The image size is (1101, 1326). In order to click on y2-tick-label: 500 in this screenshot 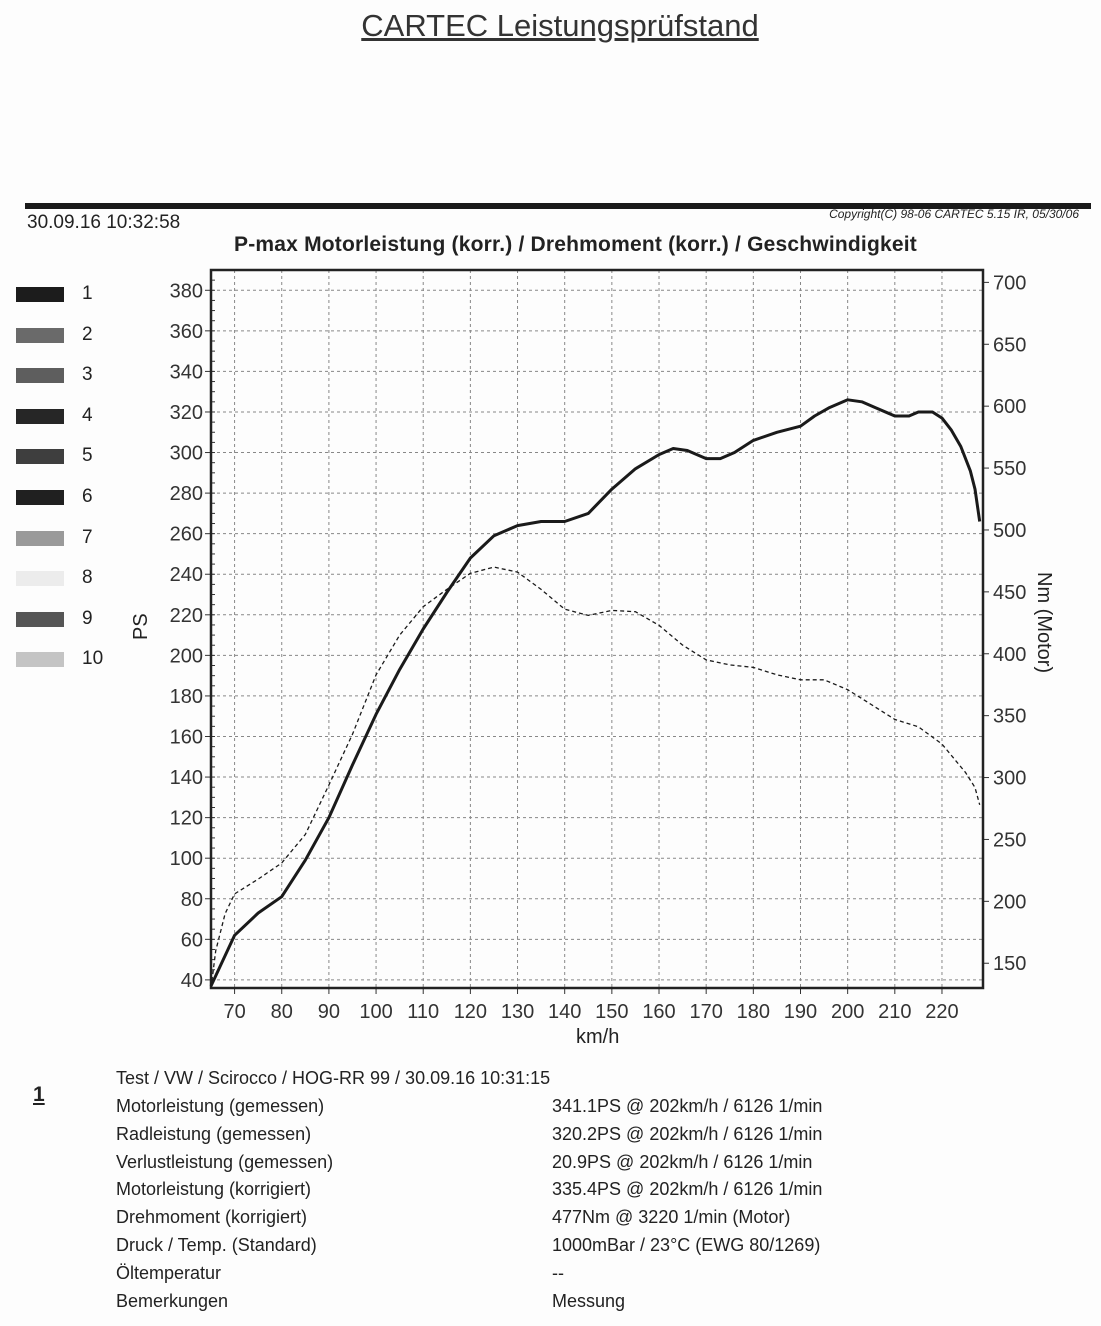, I will do `click(1009, 531)`.